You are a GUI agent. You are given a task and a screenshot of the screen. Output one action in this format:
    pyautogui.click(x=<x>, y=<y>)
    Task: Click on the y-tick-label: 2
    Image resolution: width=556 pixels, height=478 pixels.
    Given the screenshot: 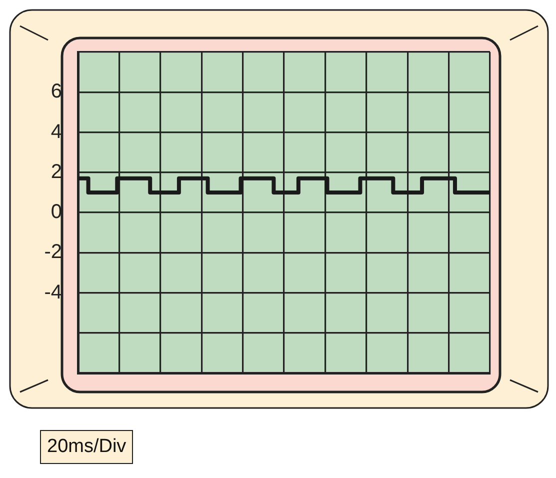 What is the action you would take?
    pyautogui.click(x=56, y=171)
    